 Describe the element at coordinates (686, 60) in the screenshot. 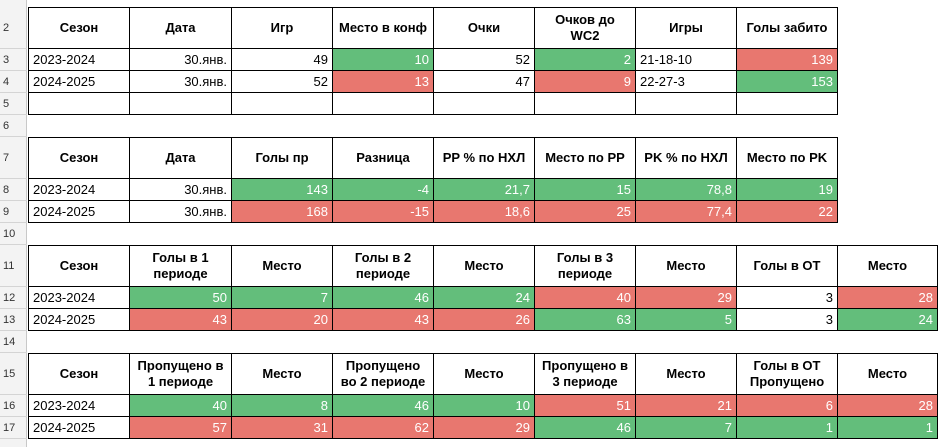

I see `t1-data-cell: 21-18-10` at that location.